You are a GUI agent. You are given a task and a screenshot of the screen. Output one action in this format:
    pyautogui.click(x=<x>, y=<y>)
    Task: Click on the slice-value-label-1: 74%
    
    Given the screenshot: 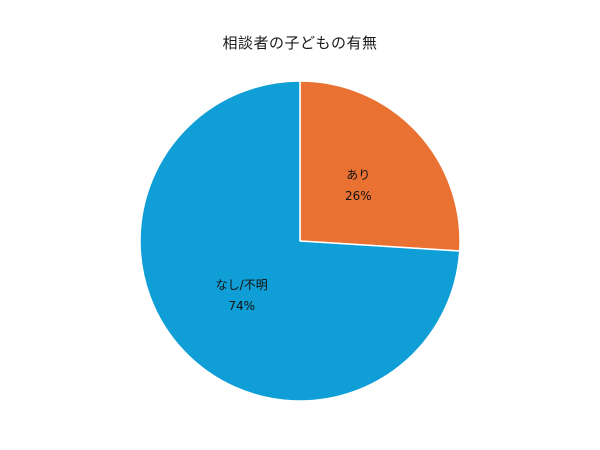 What is the action you would take?
    pyautogui.click(x=241, y=306)
    